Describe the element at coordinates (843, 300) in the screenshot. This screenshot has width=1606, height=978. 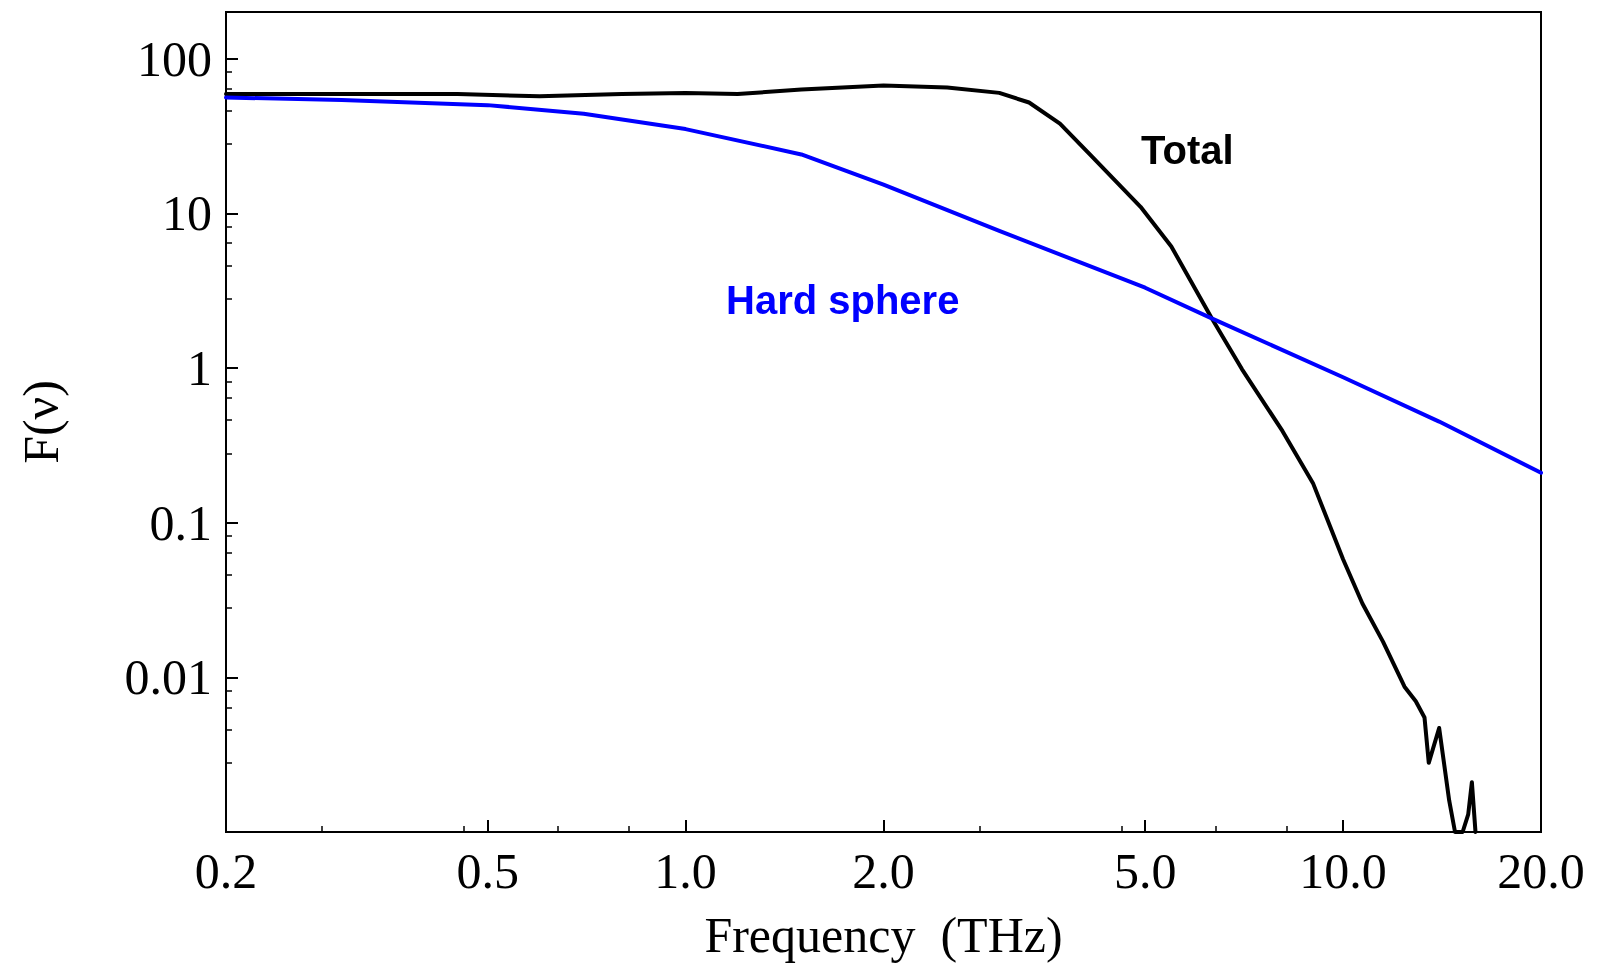
I see `series-label: Hard sphere` at that location.